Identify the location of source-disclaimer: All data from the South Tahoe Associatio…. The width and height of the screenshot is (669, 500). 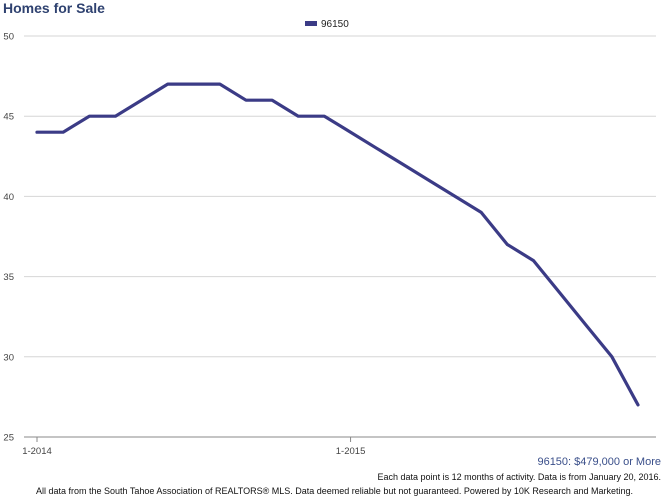
(334, 491).